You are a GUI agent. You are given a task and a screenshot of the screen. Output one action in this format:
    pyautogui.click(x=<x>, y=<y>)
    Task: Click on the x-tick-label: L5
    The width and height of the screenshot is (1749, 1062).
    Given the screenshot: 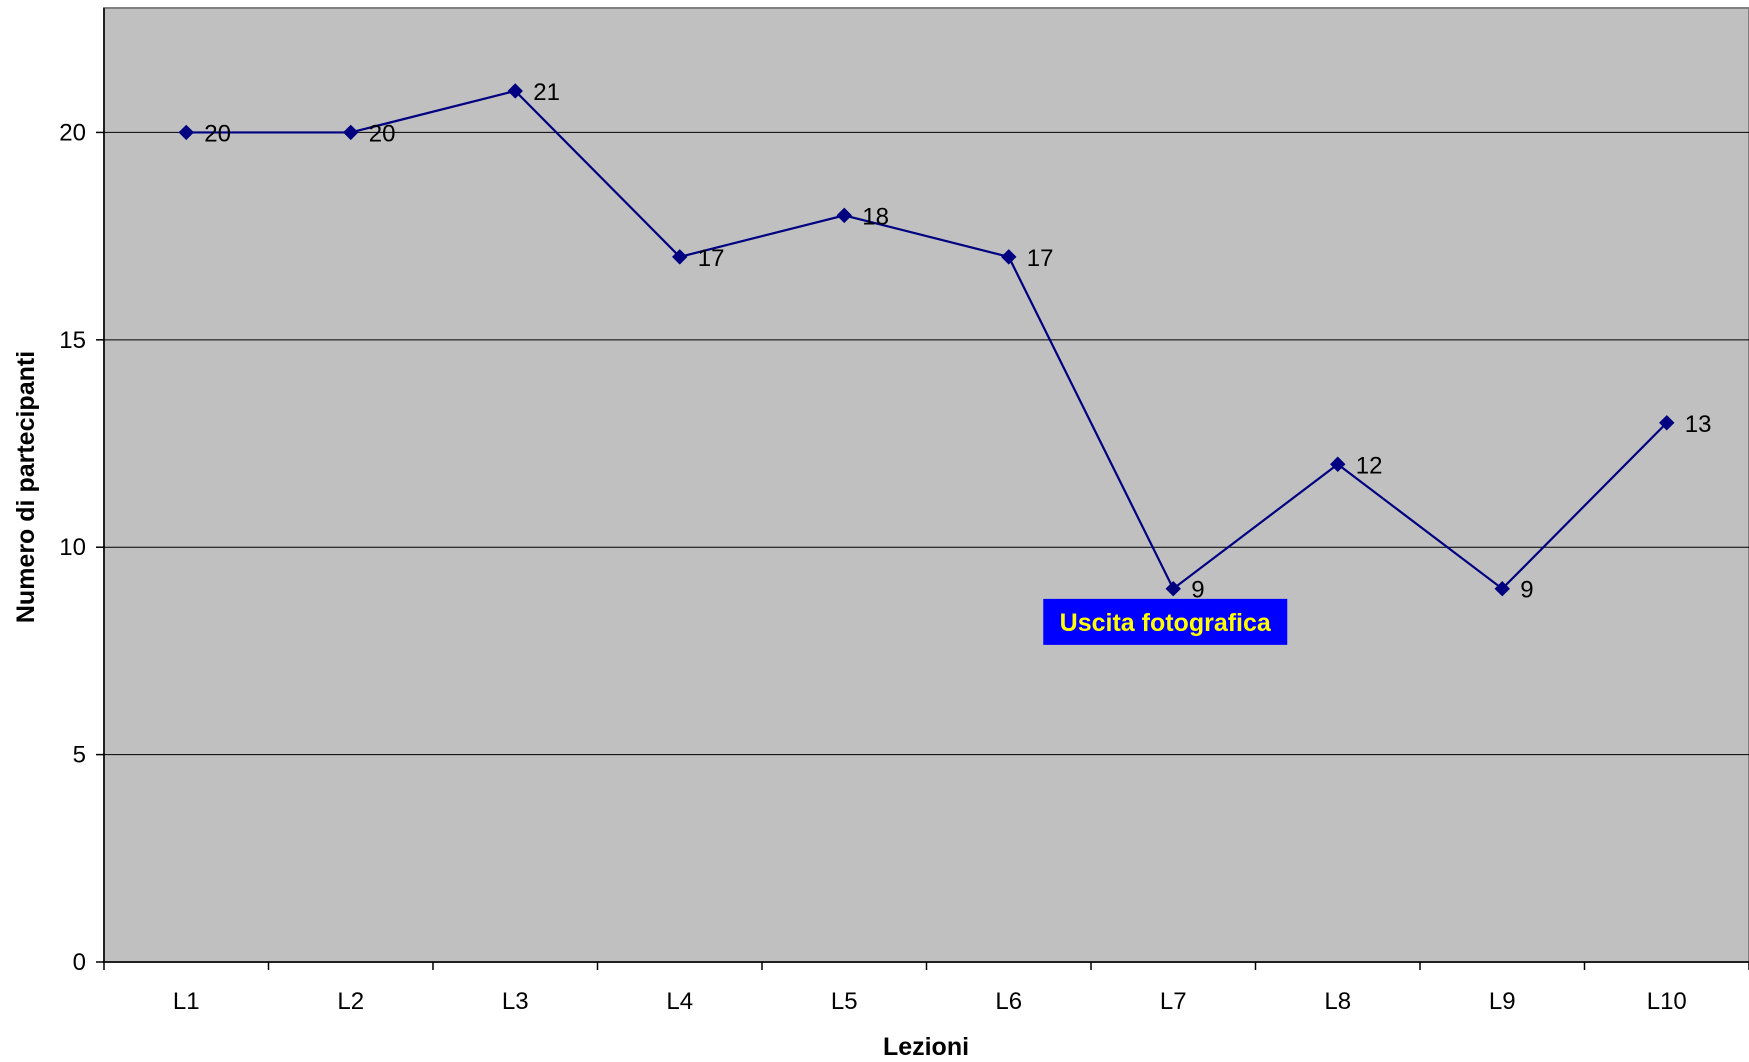 What is the action you would take?
    pyautogui.click(x=844, y=1001)
    